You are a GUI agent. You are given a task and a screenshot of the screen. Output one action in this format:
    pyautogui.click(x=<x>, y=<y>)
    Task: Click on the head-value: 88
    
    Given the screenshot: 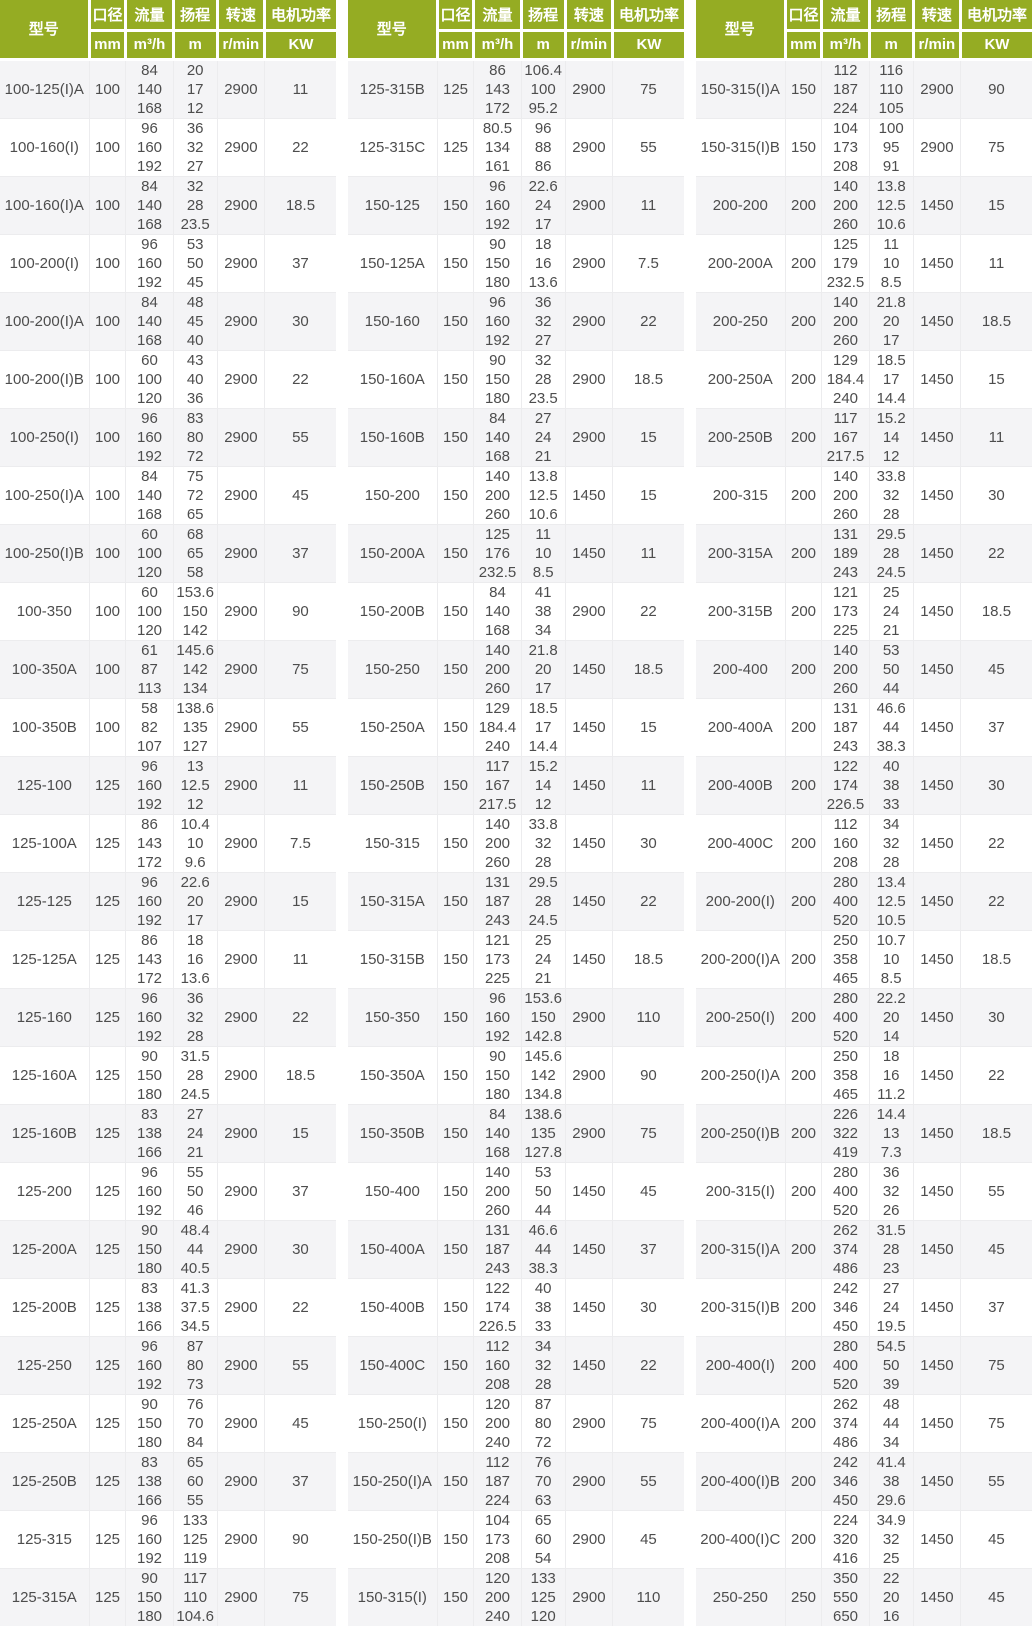 What is the action you would take?
    pyautogui.click(x=543, y=147)
    